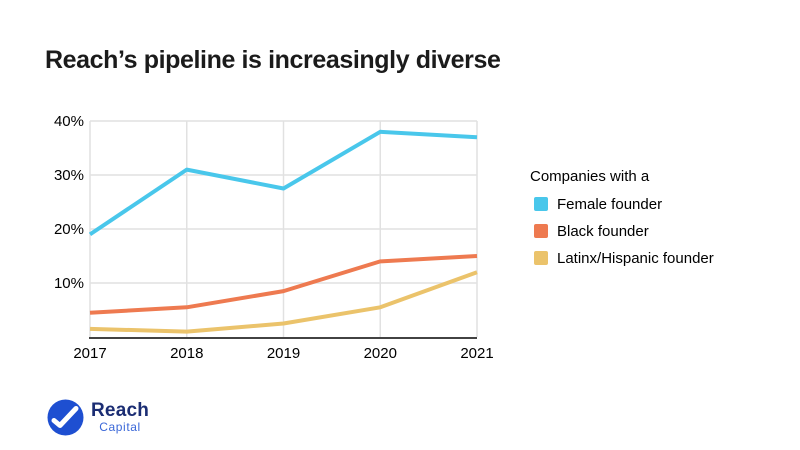 This screenshot has width=800, height=450. I want to click on logo-swoosh, so click(65, 417).